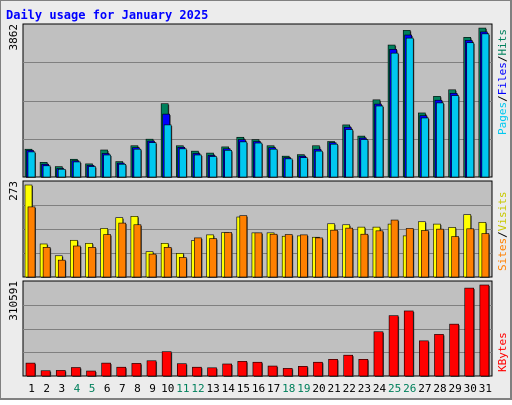  Describe the element at coordinates (455, 388) in the screenshot. I see `x-tick-label: 29` at that location.